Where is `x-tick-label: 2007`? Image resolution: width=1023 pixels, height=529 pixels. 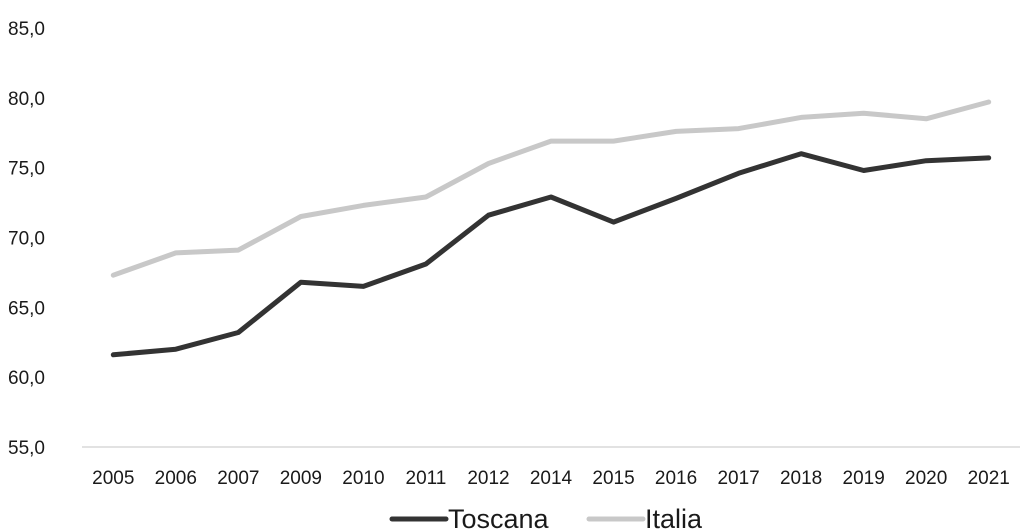 x-tick-label: 2007 is located at coordinates (238, 478).